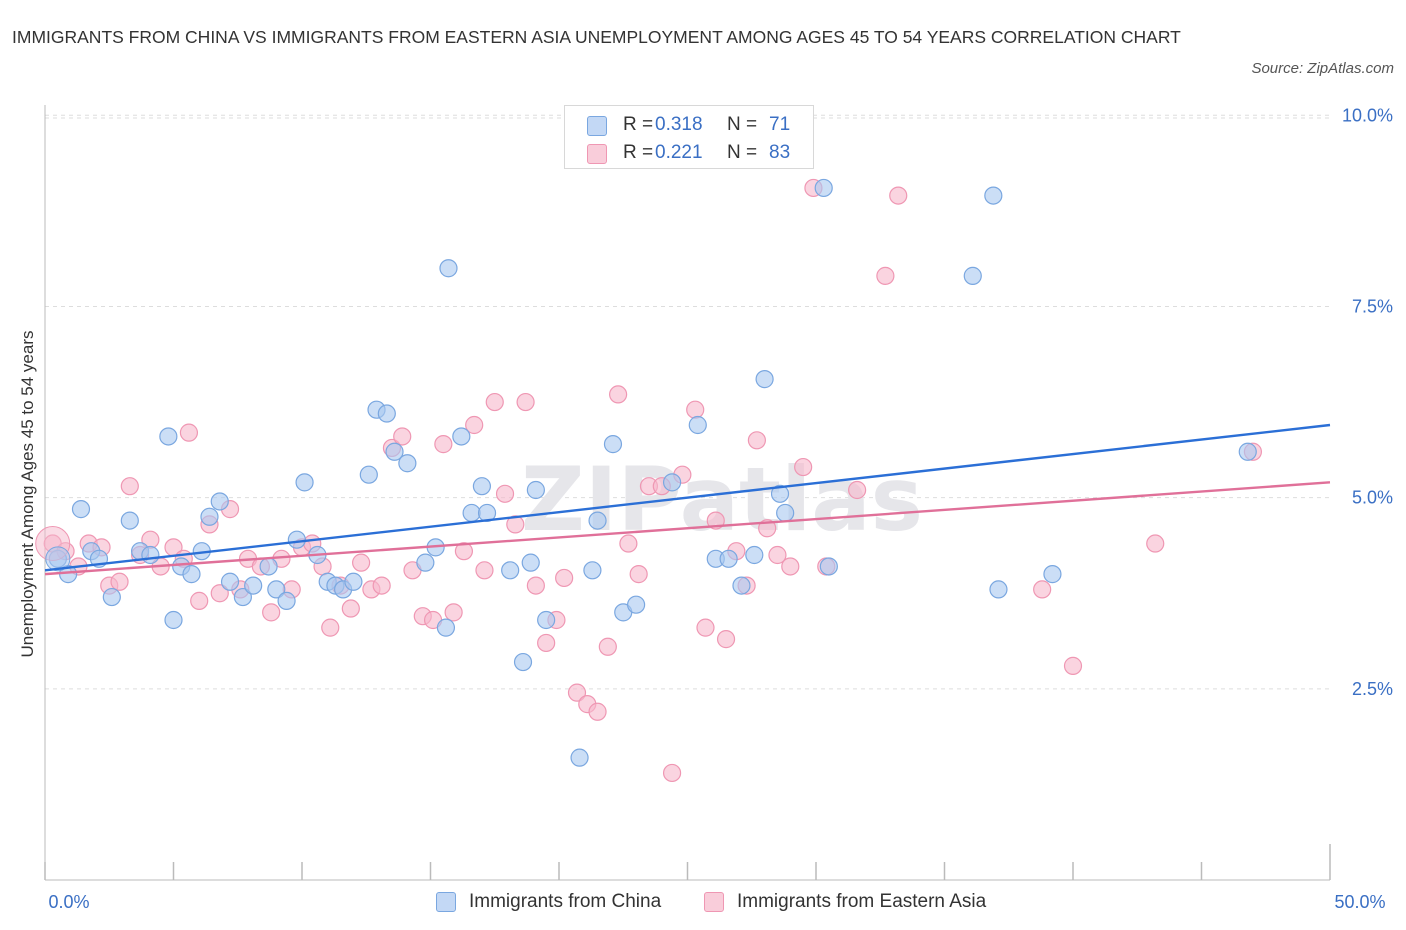  What do you see at coordinates (597, 126) in the screenshot?
I see `china-swatch` at bounding box center [597, 126].